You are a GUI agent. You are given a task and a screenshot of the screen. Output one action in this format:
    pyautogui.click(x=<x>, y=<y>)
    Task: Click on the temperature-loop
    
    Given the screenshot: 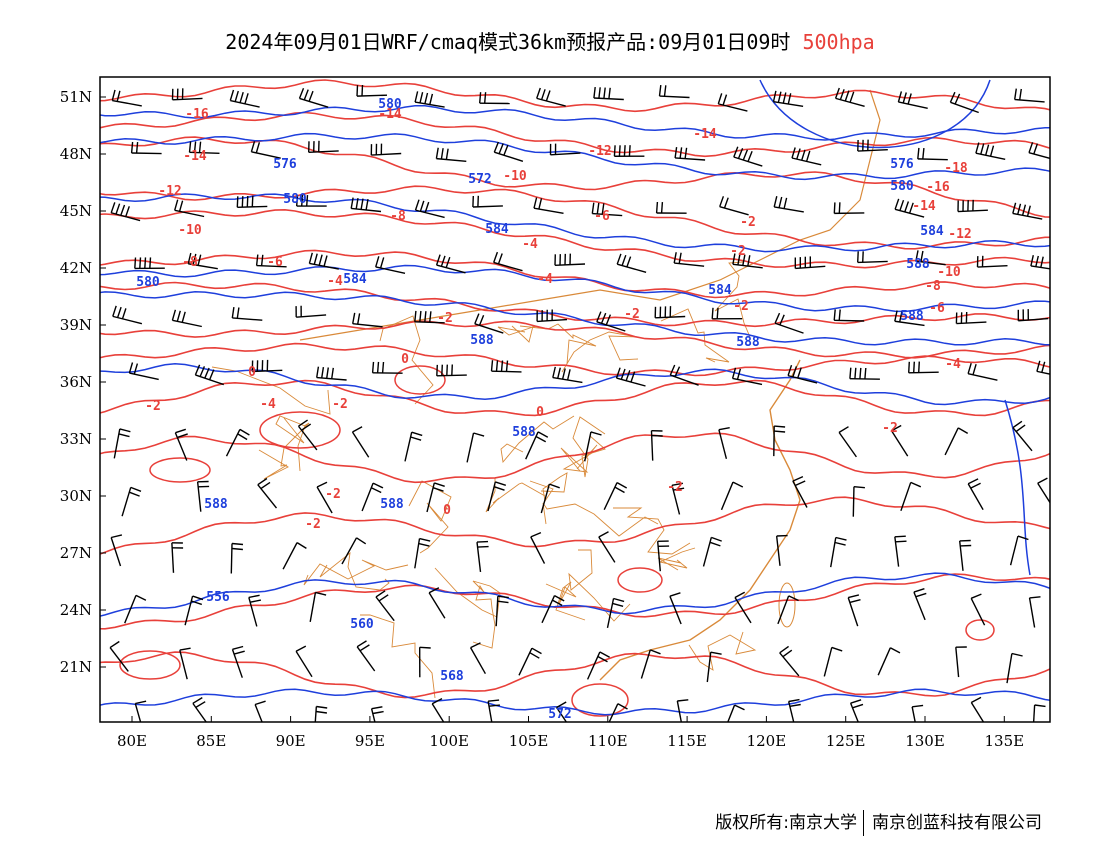 What is the action you would take?
    pyautogui.click(x=600, y=700)
    